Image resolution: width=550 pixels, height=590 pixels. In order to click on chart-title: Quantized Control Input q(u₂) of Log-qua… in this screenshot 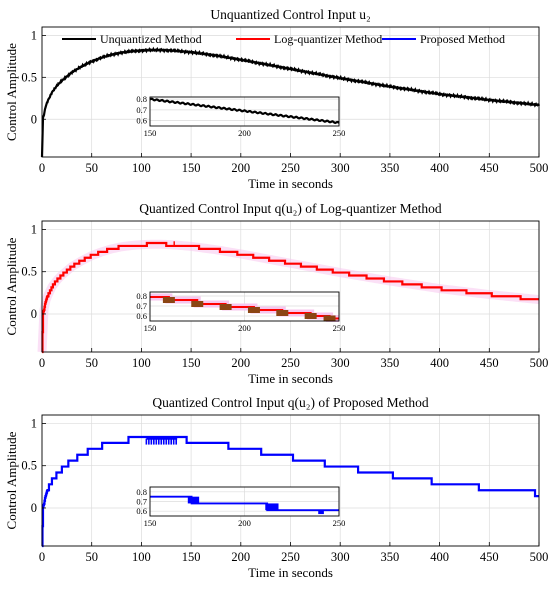, I will do `click(290, 208)`.